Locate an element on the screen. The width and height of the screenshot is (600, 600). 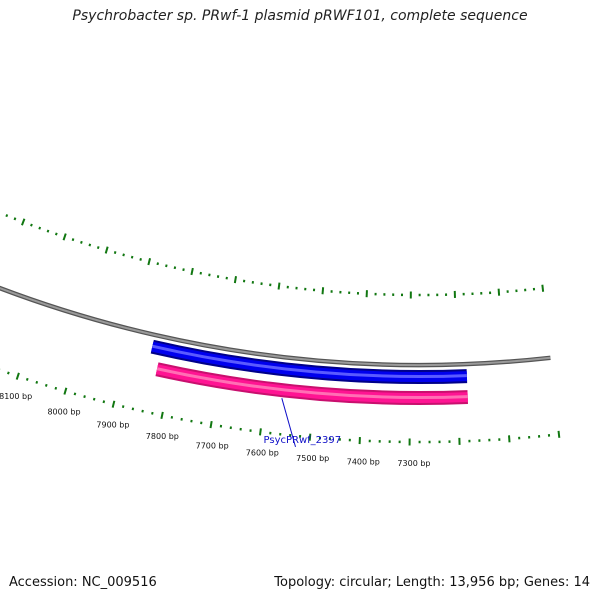
tick-label: 7700 bp is located at coordinates (212, 445).